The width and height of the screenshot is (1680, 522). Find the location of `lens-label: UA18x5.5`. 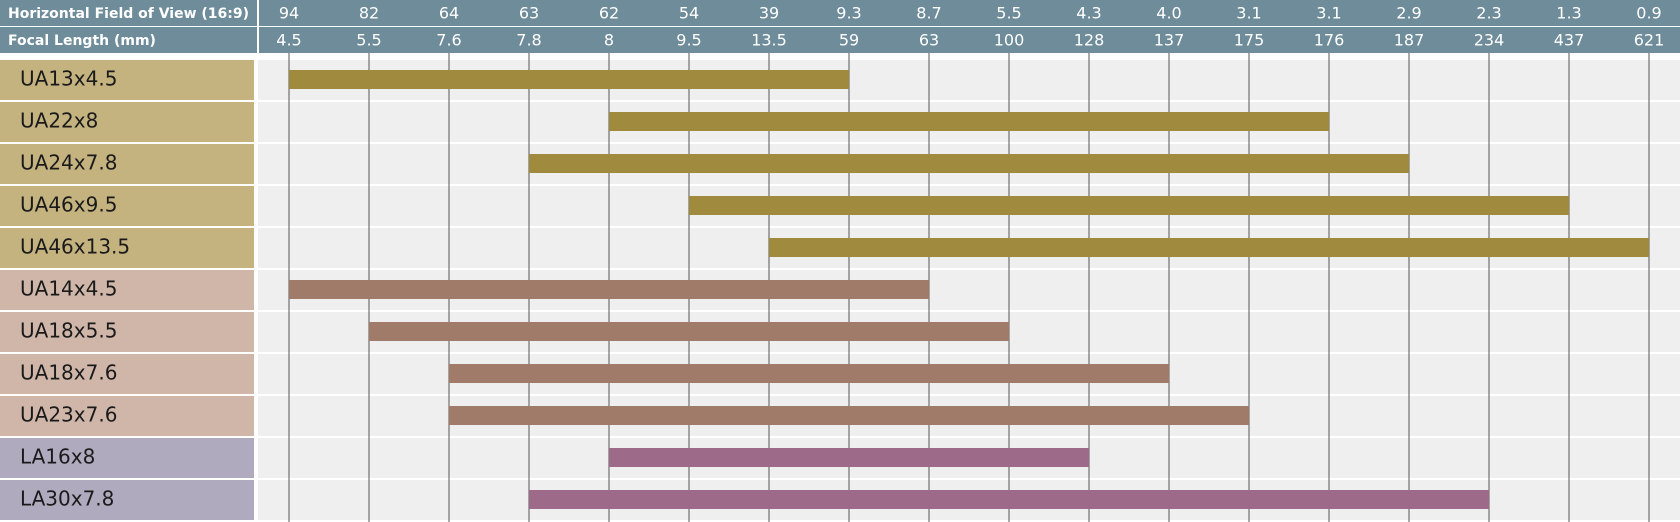

lens-label: UA18x5.5 is located at coordinates (68, 331).